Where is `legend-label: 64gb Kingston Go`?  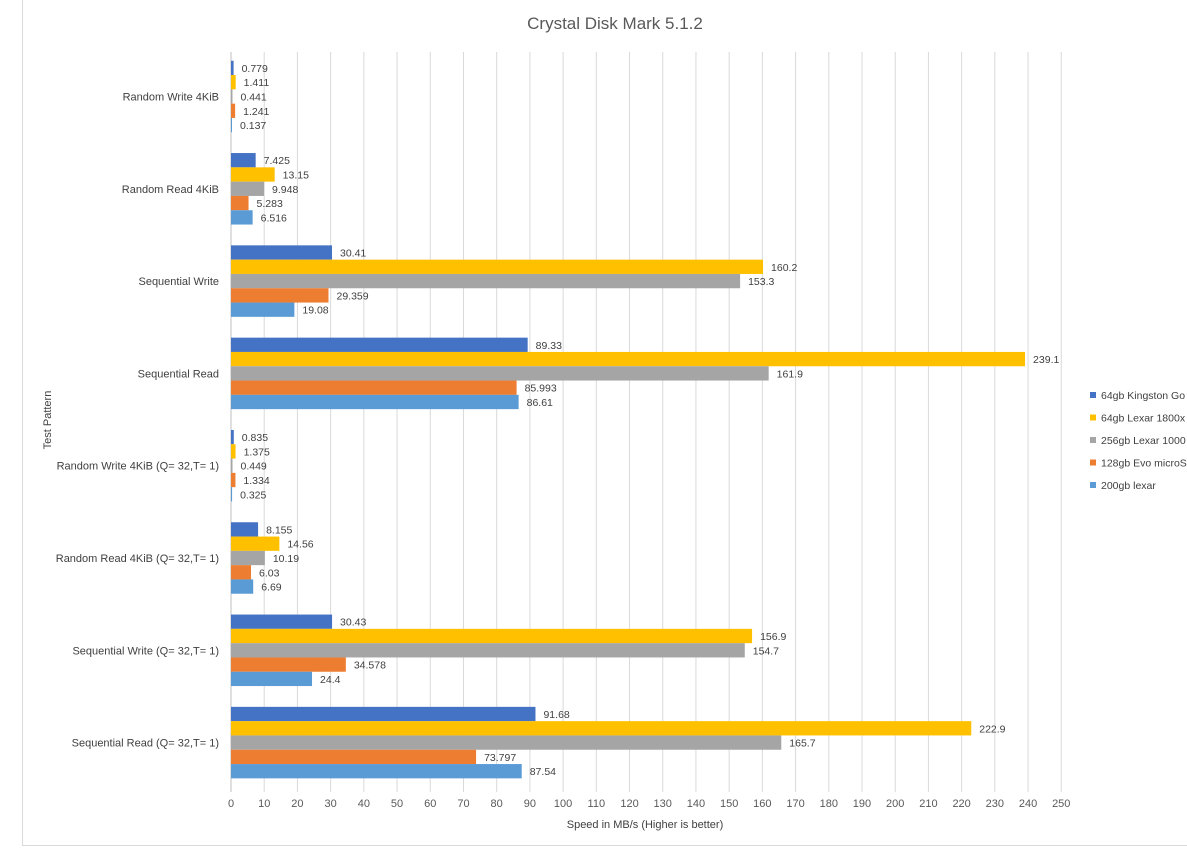 legend-label: 64gb Kingston Go is located at coordinates (1143, 396).